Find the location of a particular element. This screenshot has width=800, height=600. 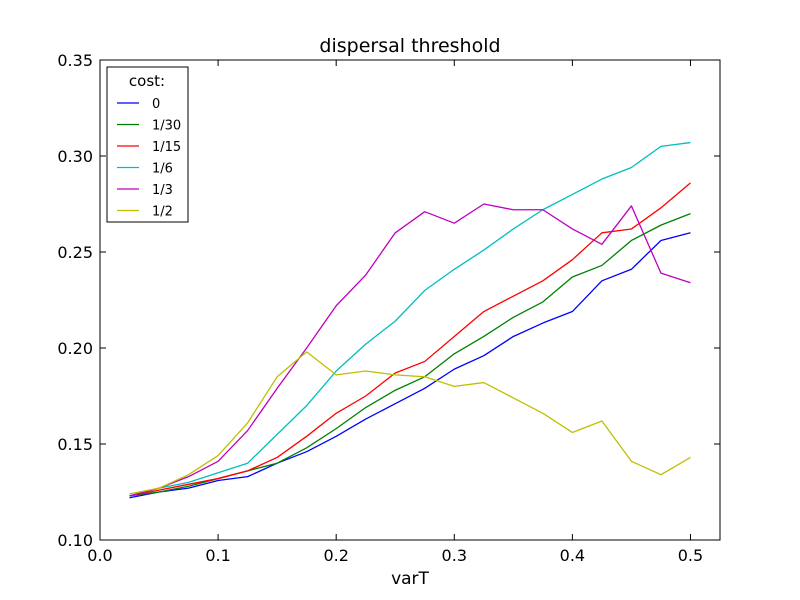

y-tick-label: 0.10 is located at coordinates (75, 540).